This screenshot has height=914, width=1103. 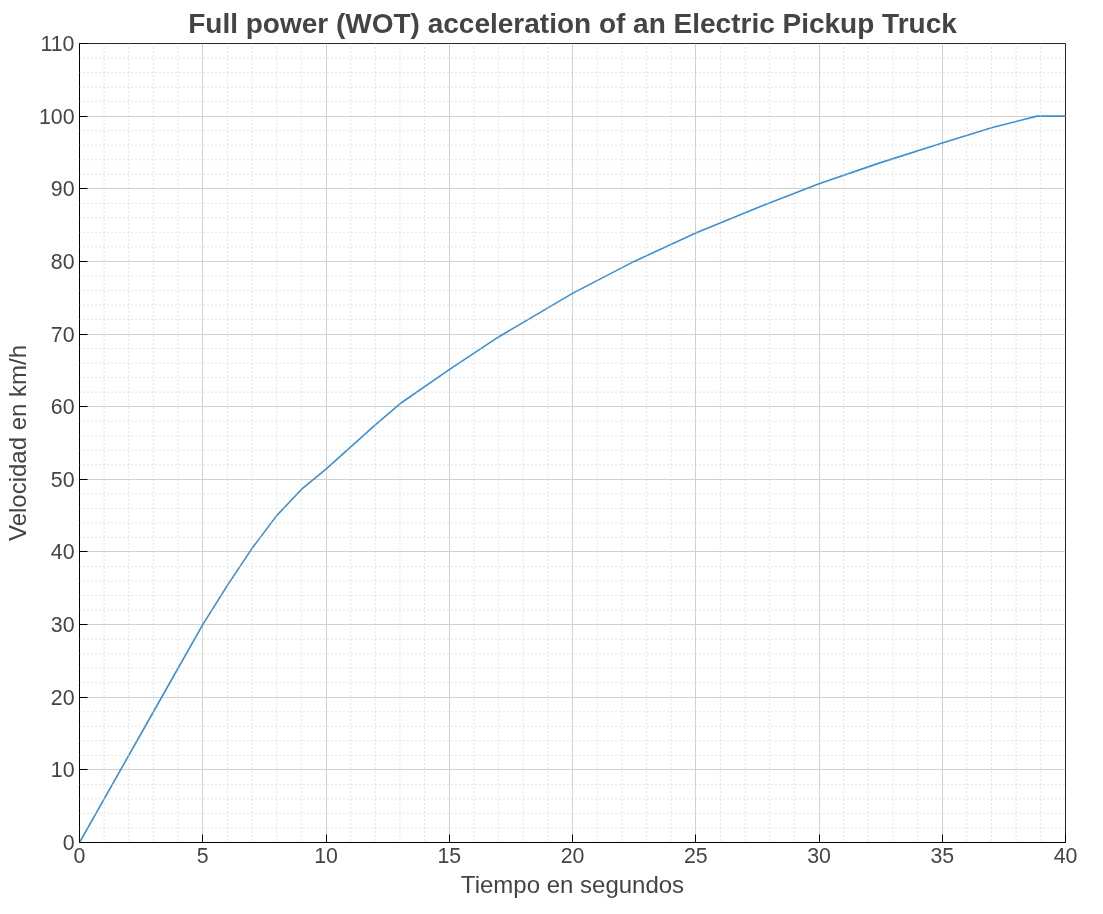 I want to click on x-tick-label: 25, so click(x=695, y=855).